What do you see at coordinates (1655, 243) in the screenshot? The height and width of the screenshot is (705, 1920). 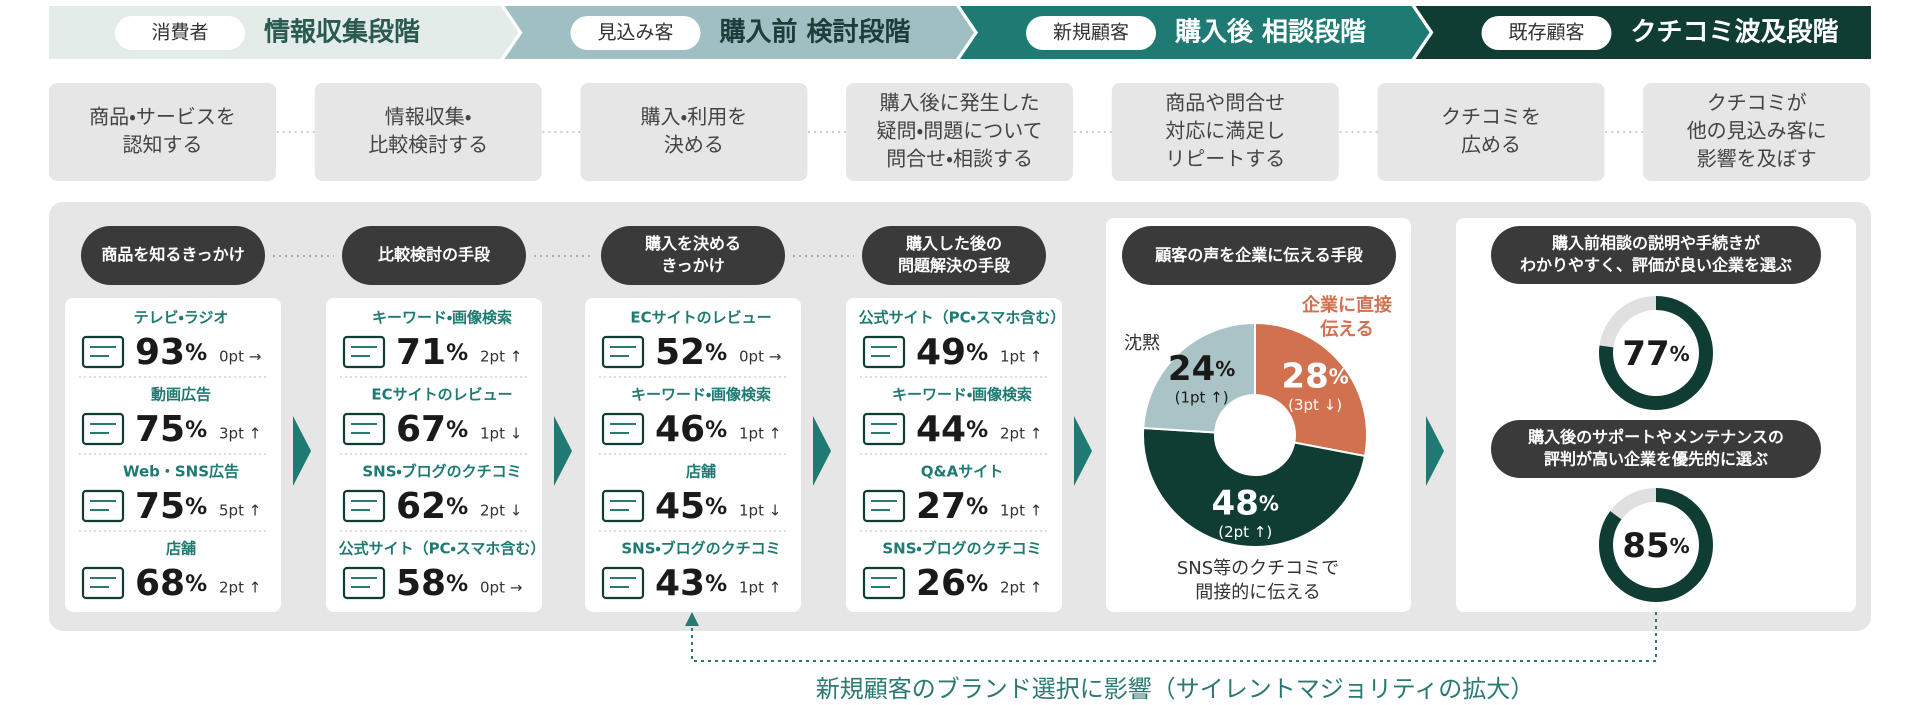 I see `header-text: 購入前相談の説明や手続きが` at bounding box center [1655, 243].